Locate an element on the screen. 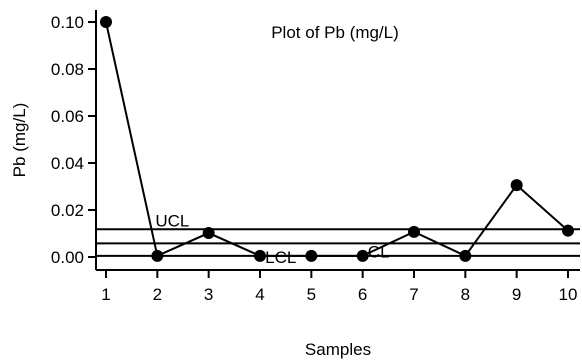 The image size is (582, 363). y-axis-title: Pb (mg/L) is located at coordinates (19, 140).